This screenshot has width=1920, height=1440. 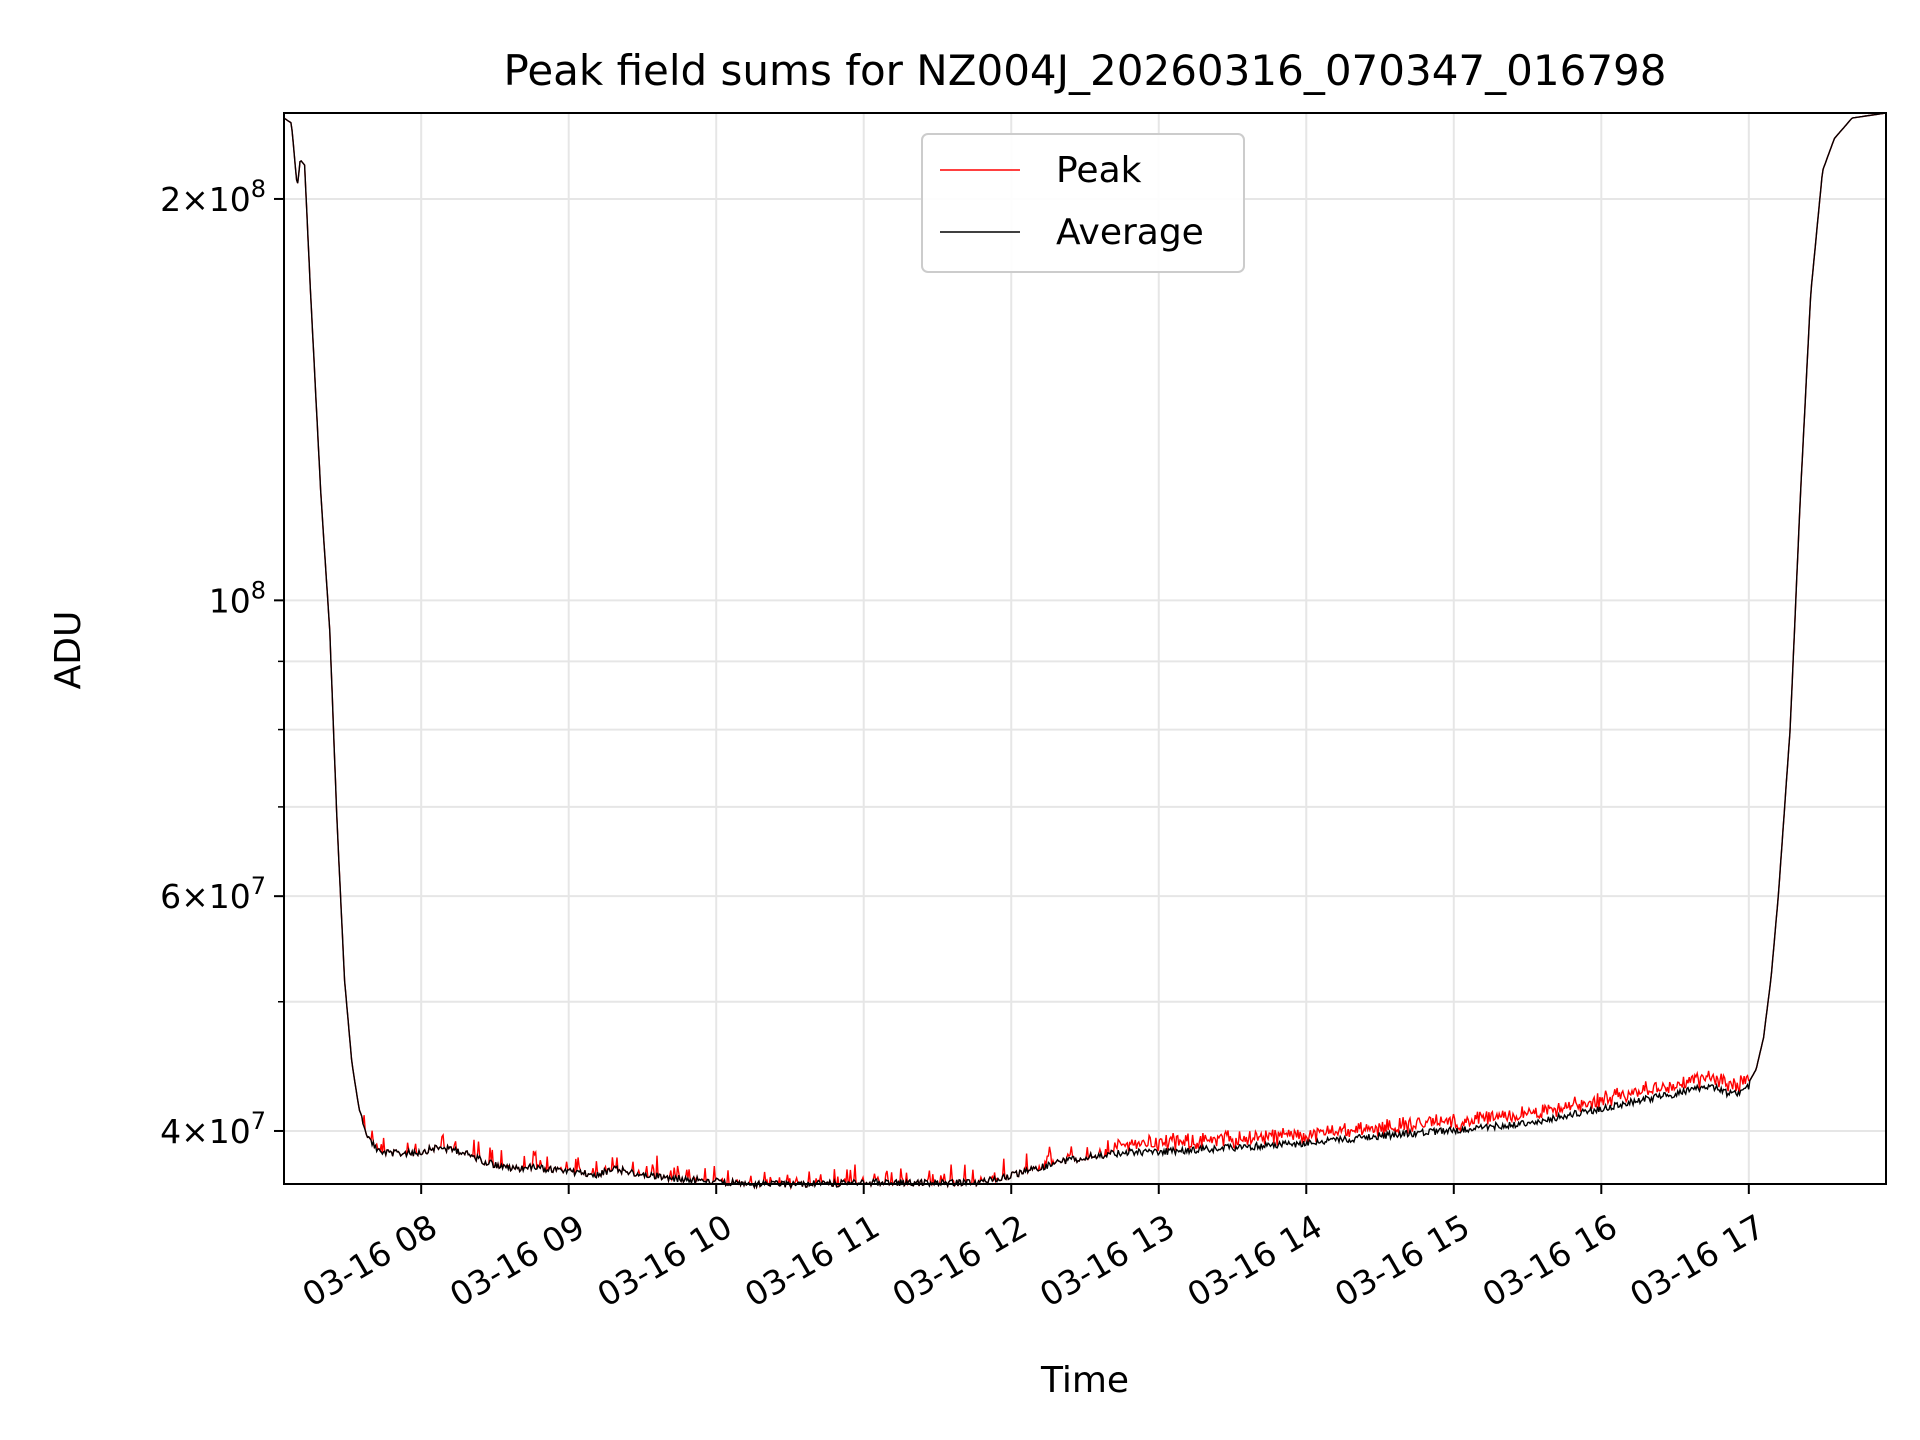 What do you see at coordinates (213, 894) in the screenshot?
I see `y-tick-label: 6×107` at bounding box center [213, 894].